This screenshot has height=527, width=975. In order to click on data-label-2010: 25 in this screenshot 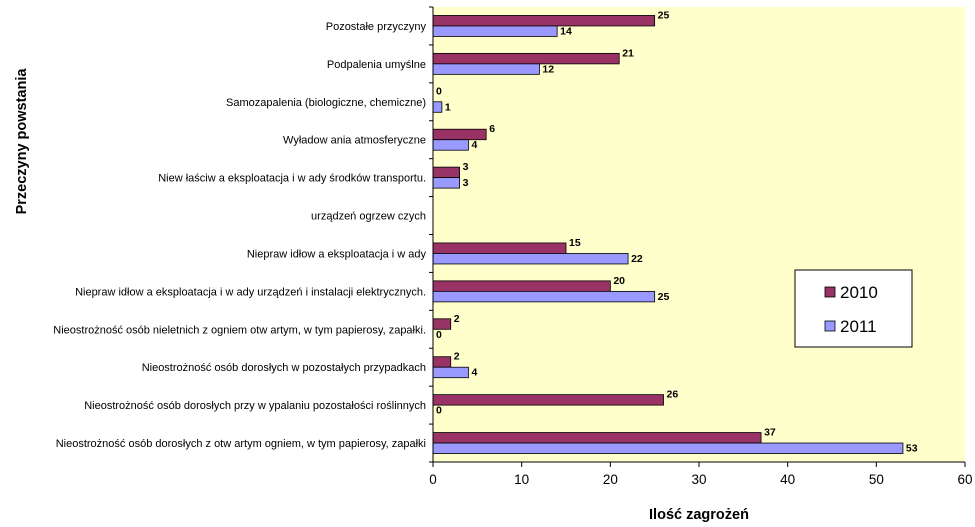, I will do `click(664, 15)`.